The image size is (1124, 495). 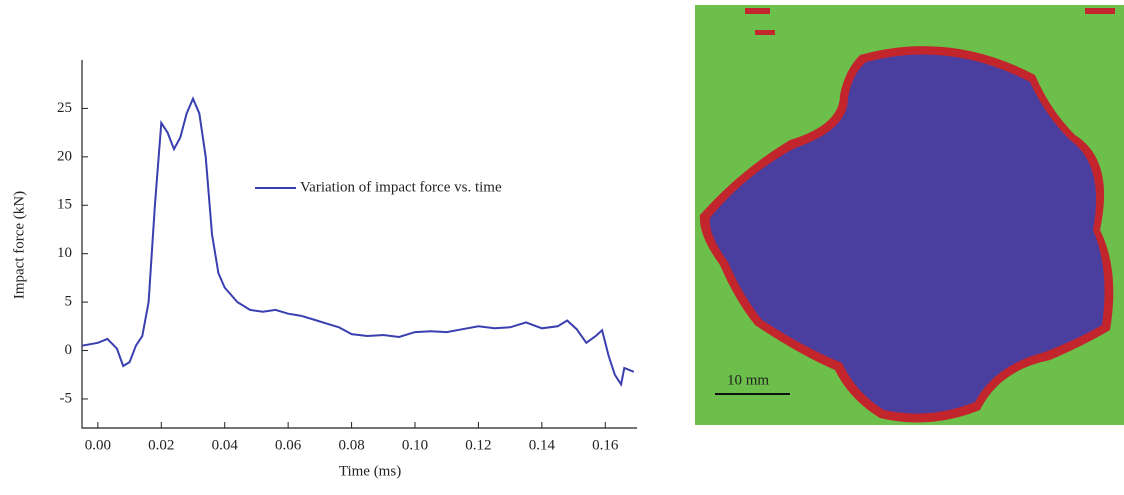 What do you see at coordinates (401, 187) in the screenshot?
I see `legend-label: Variation of impact force vs. time` at bounding box center [401, 187].